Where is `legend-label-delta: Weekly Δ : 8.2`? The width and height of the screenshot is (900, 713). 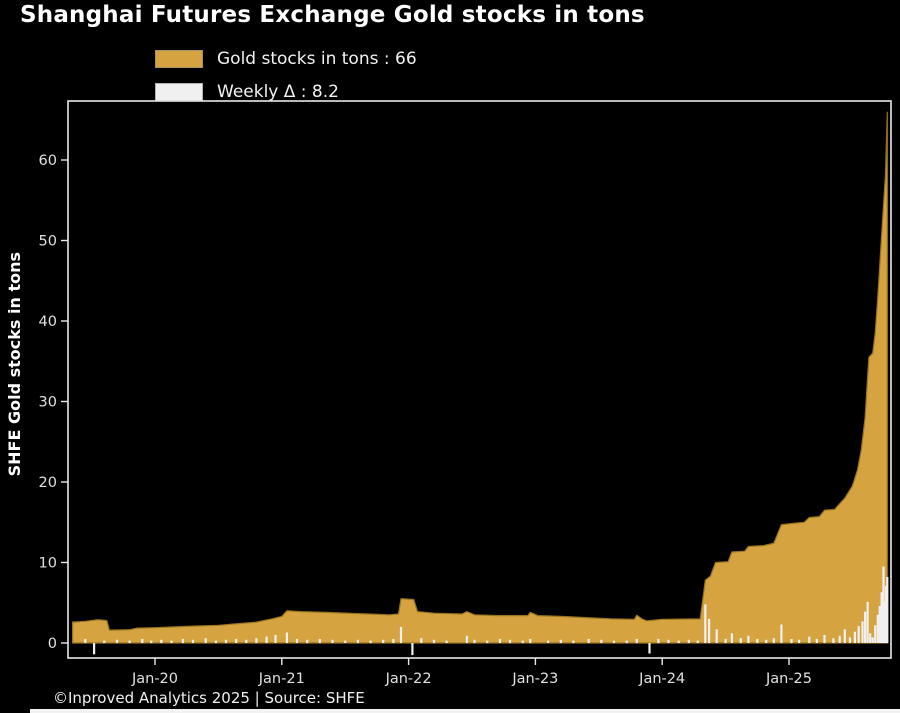
legend-label-delta: Weekly Δ : 8.2 is located at coordinates (278, 91).